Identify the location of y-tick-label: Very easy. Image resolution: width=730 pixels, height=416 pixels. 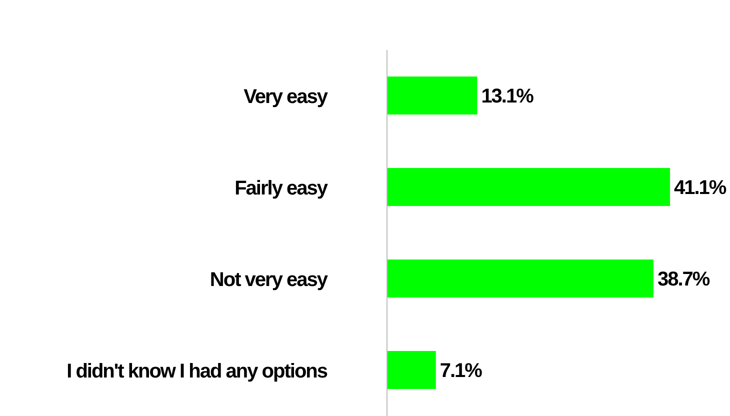
(286, 97).